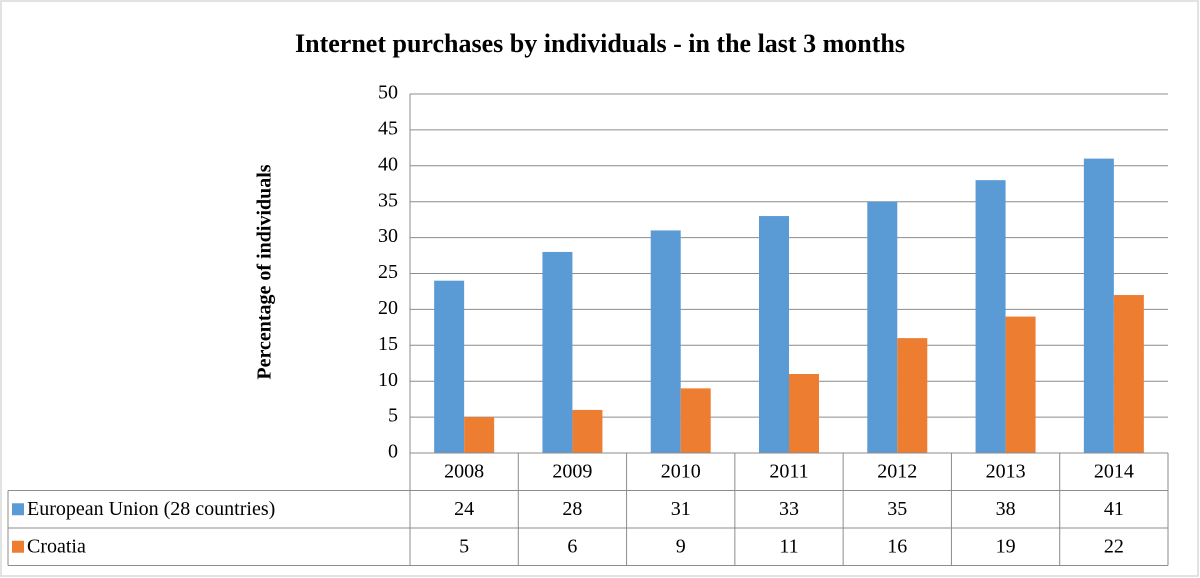 The height and width of the screenshot is (578, 1200). I want to click on table-value: 11, so click(788, 546).